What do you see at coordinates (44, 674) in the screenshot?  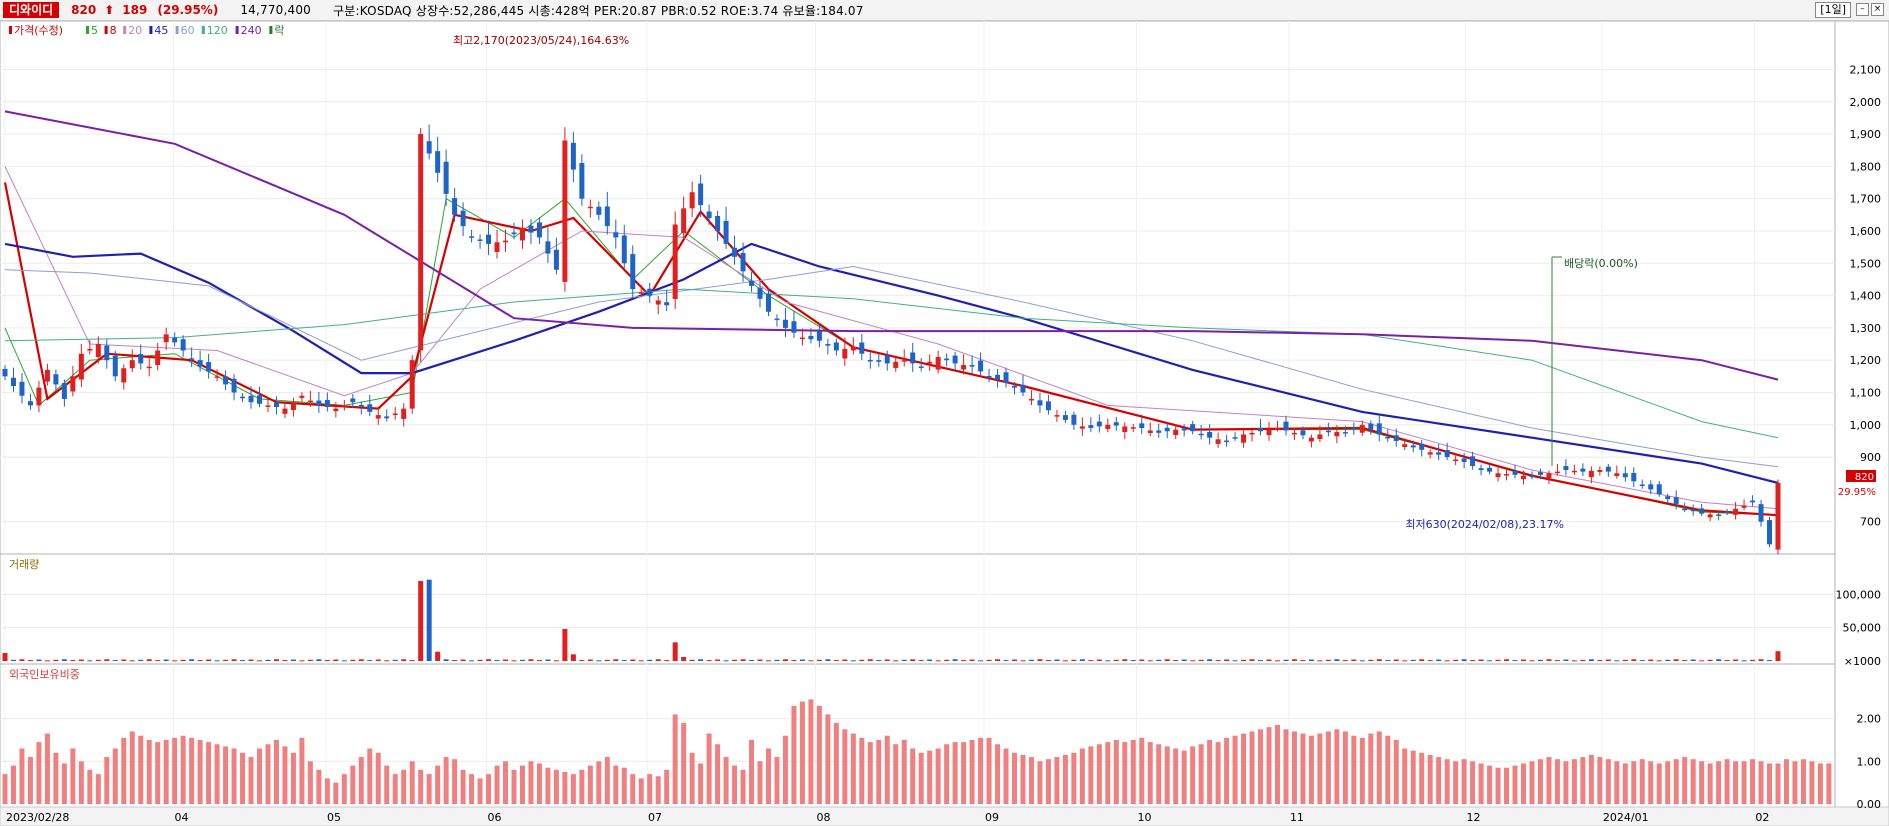 I see `foreign-title: 외국인보유비중` at bounding box center [44, 674].